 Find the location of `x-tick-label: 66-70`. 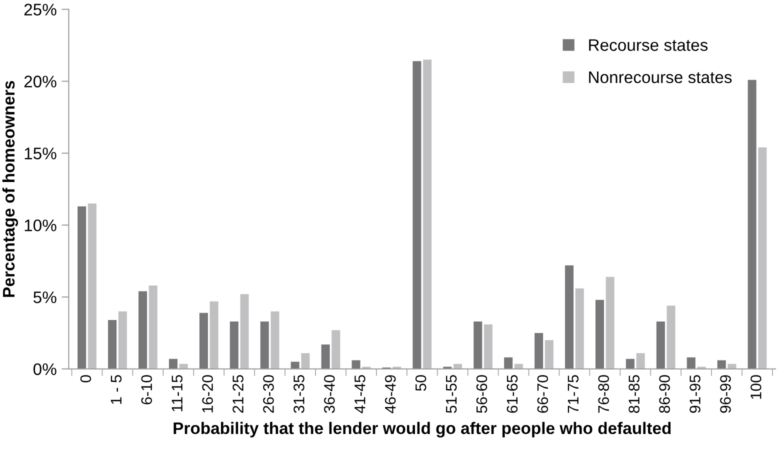

x-tick-label: 66-70 is located at coordinates (542, 394).